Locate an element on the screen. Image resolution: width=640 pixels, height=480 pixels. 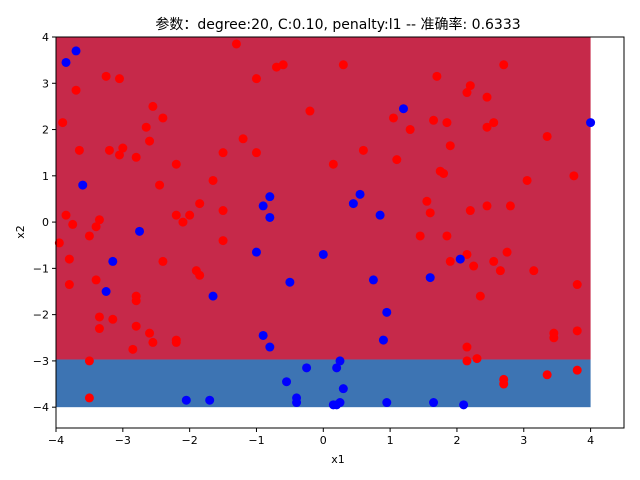
y-tick-label: −3 is located at coordinates (41, 361).